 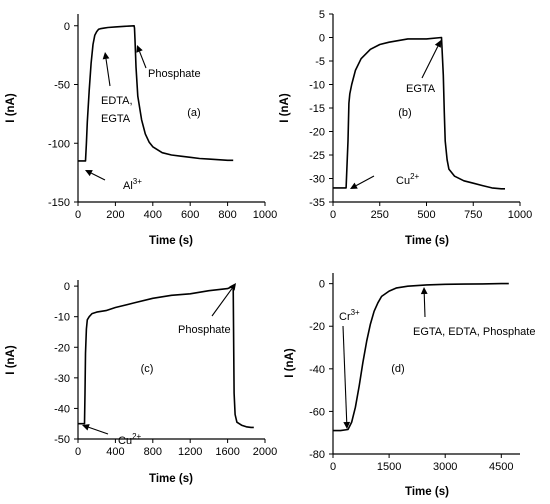 What do you see at coordinates (317, 203) in the screenshot?
I see `y-tick-label: -35` at bounding box center [317, 203].